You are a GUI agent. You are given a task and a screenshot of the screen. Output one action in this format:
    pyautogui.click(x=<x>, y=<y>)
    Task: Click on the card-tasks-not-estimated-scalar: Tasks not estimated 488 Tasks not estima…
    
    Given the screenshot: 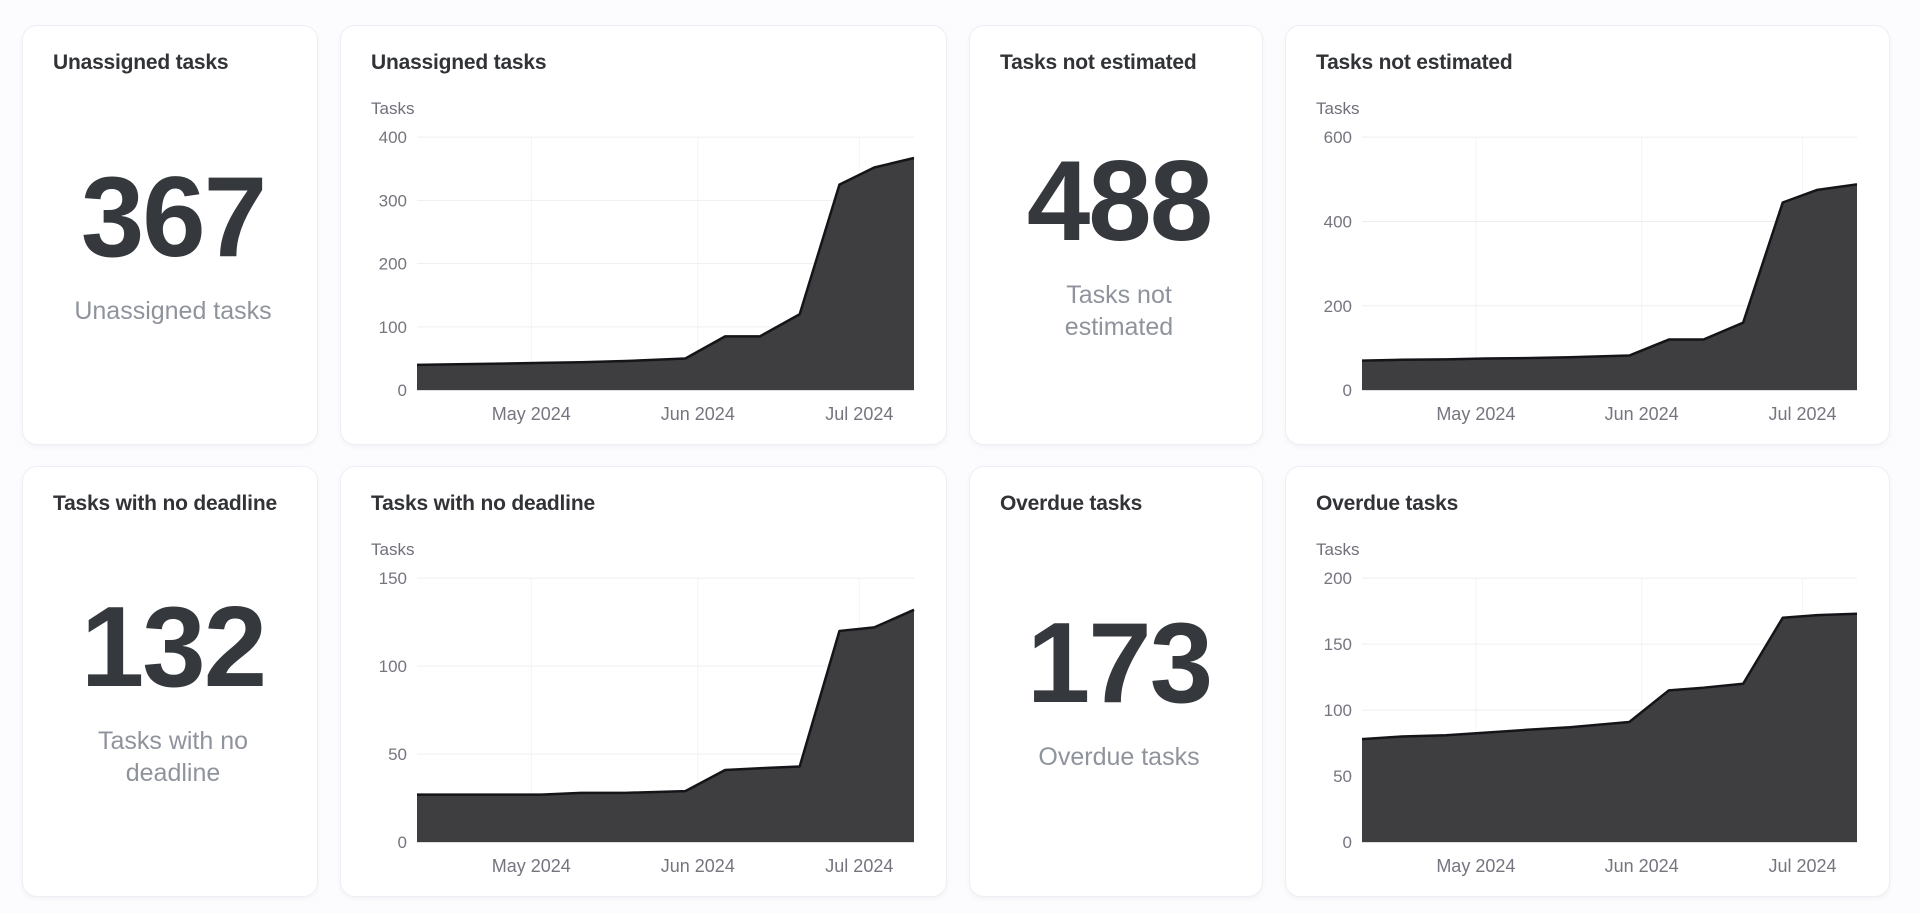 What is the action you would take?
    pyautogui.click(x=1116, y=235)
    